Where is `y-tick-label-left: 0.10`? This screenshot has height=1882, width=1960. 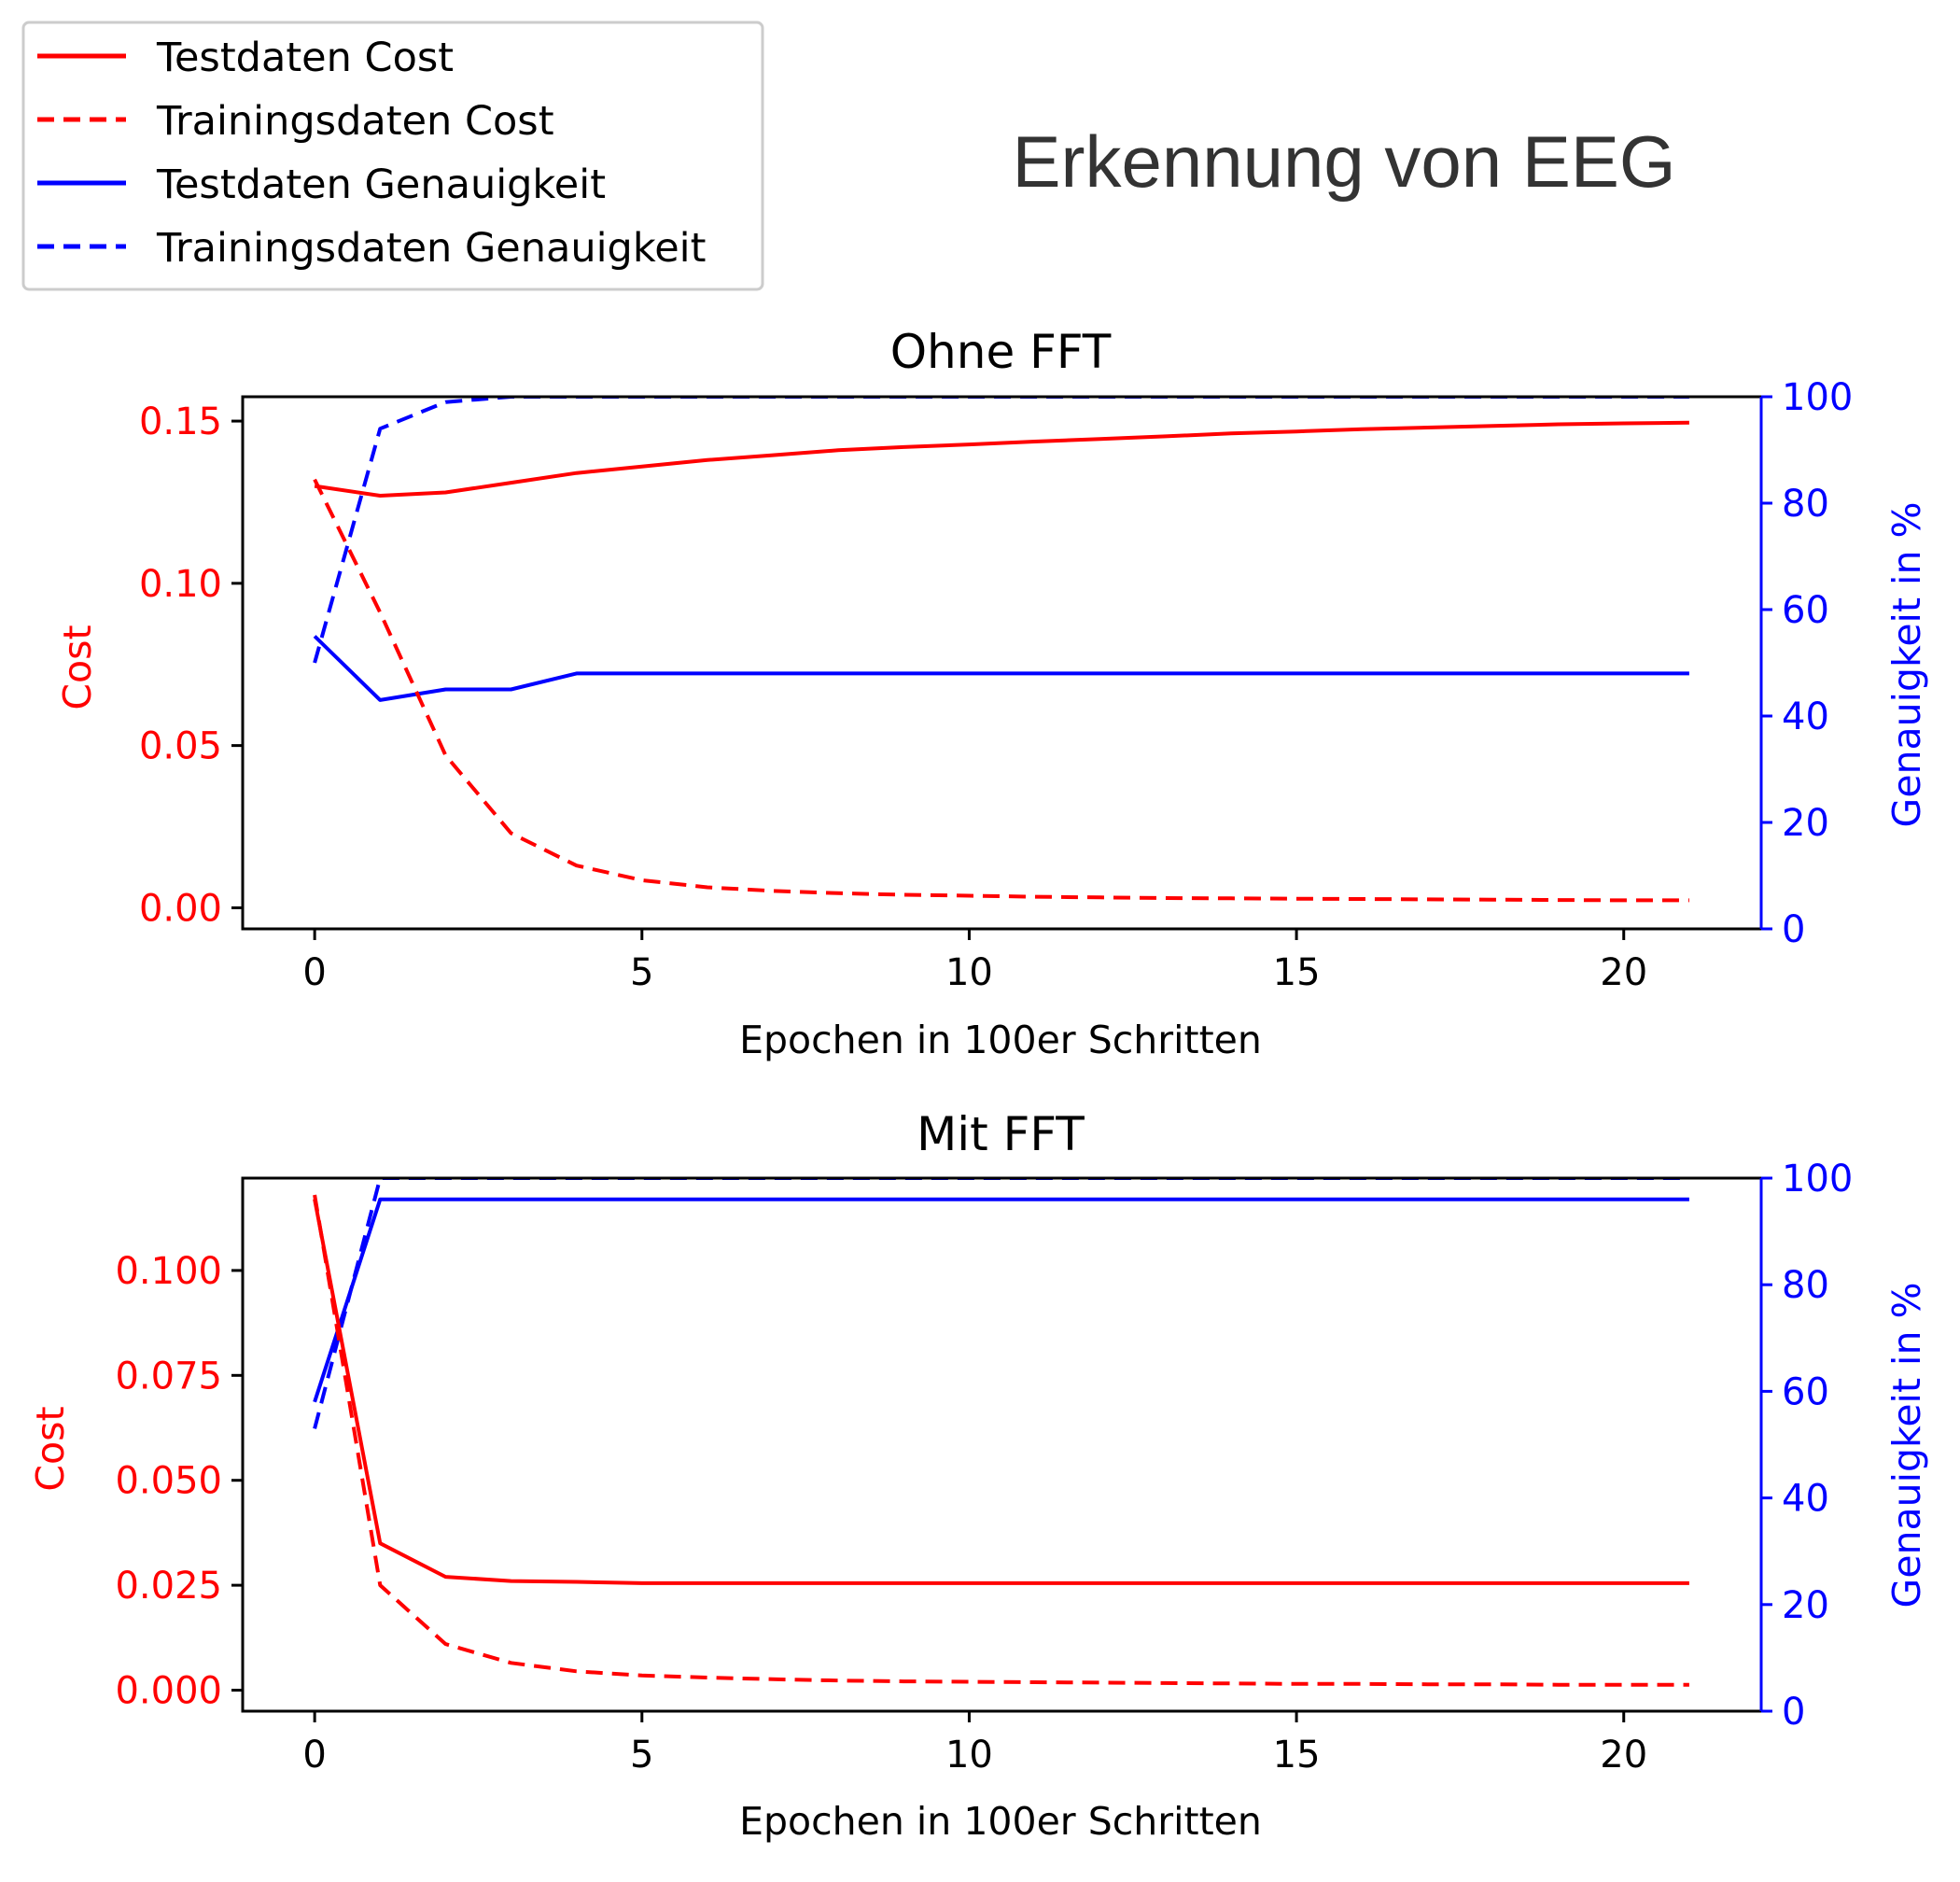 y-tick-label-left: 0.10 is located at coordinates (180, 584).